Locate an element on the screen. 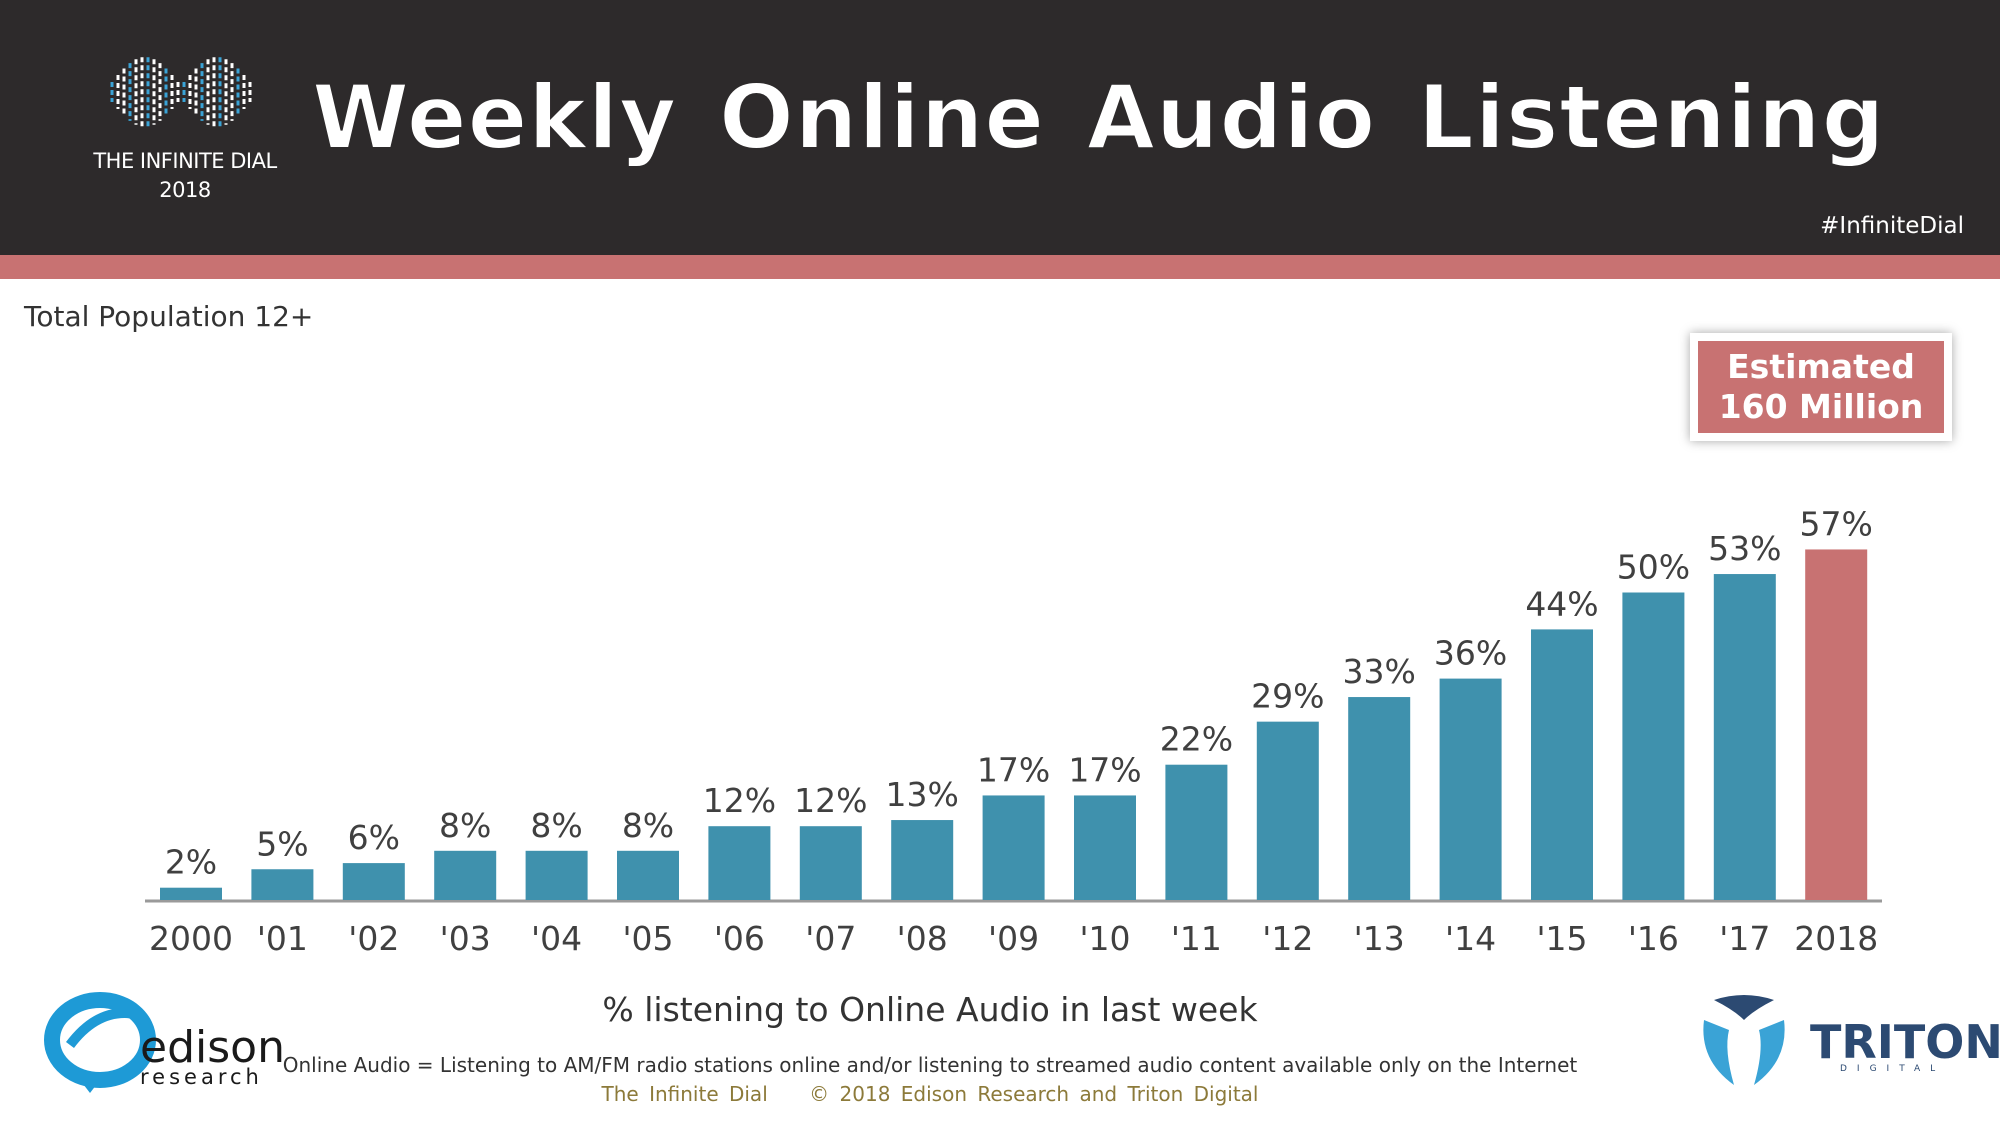 The height and width of the screenshot is (1125, 2000). data-label: 5% is located at coordinates (282, 843).